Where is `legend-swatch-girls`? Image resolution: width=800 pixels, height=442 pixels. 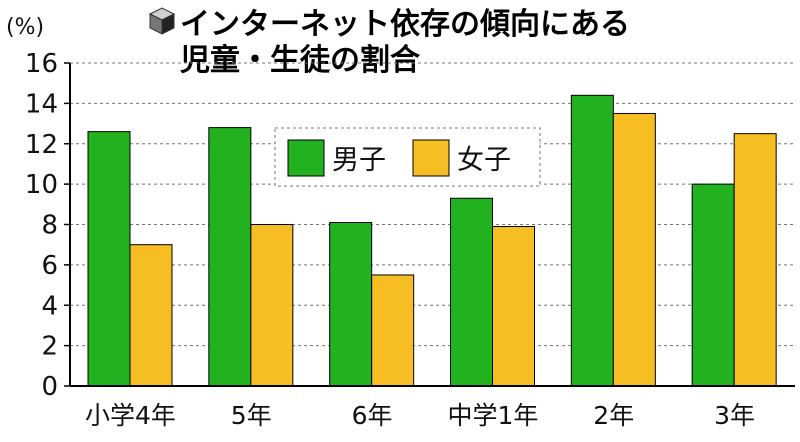
legend-swatch-girls is located at coordinates (431, 158).